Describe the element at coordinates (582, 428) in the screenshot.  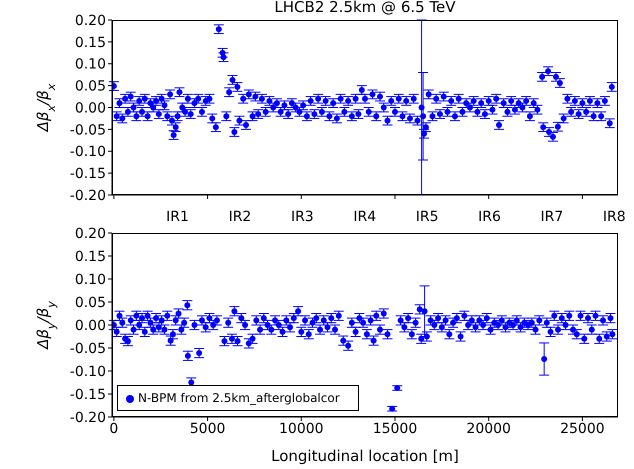
I see `x-tick-label: 25000` at that location.